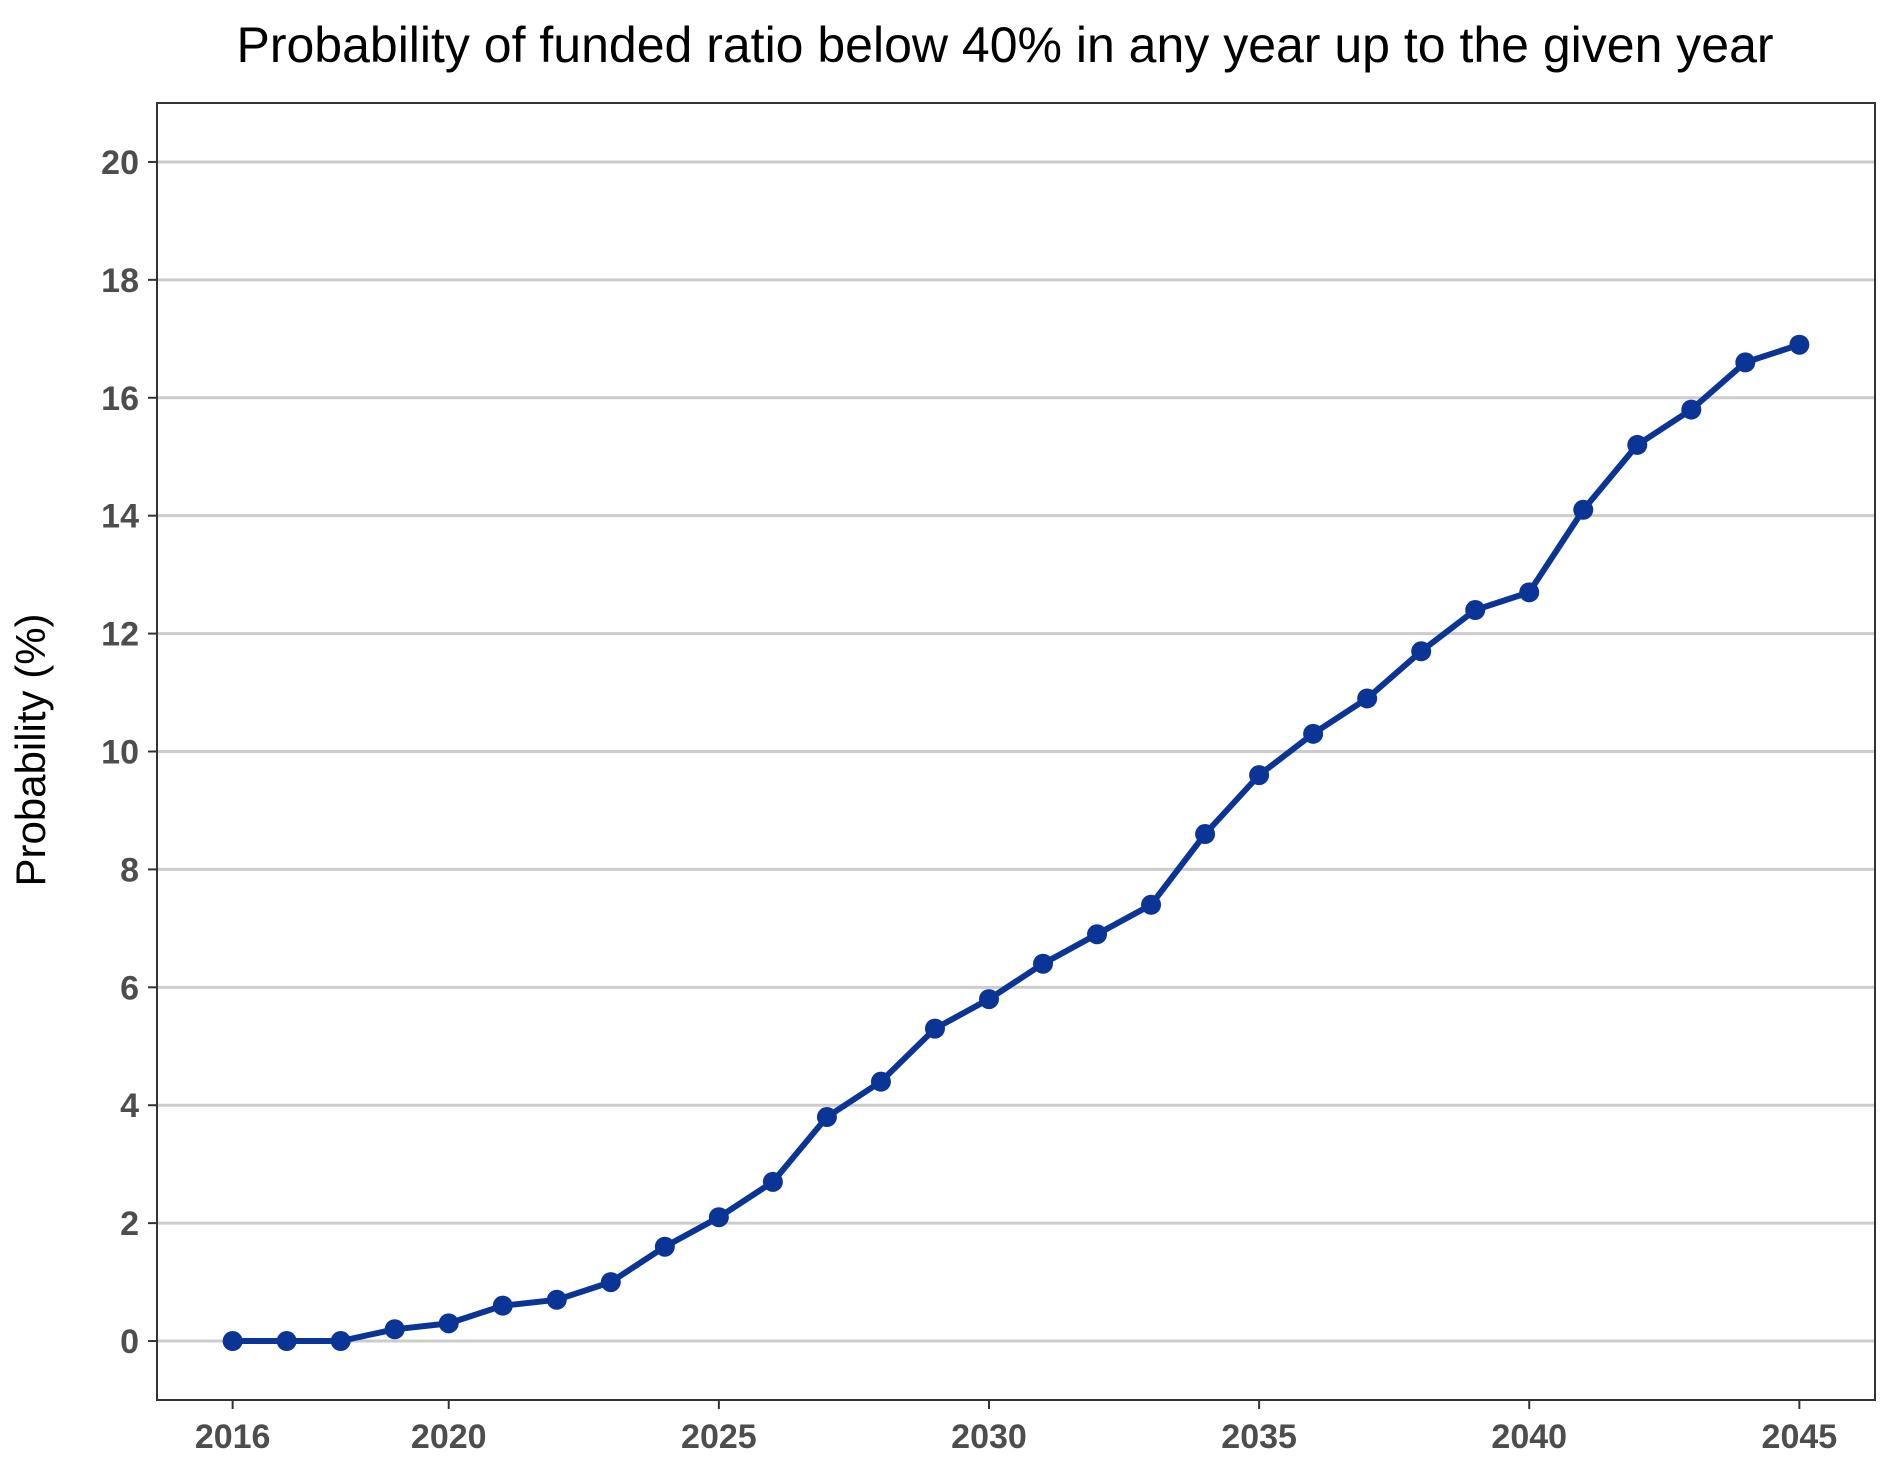 This screenshot has width=1890, height=1469. I want to click on y-tick-label: 16, so click(120, 399).